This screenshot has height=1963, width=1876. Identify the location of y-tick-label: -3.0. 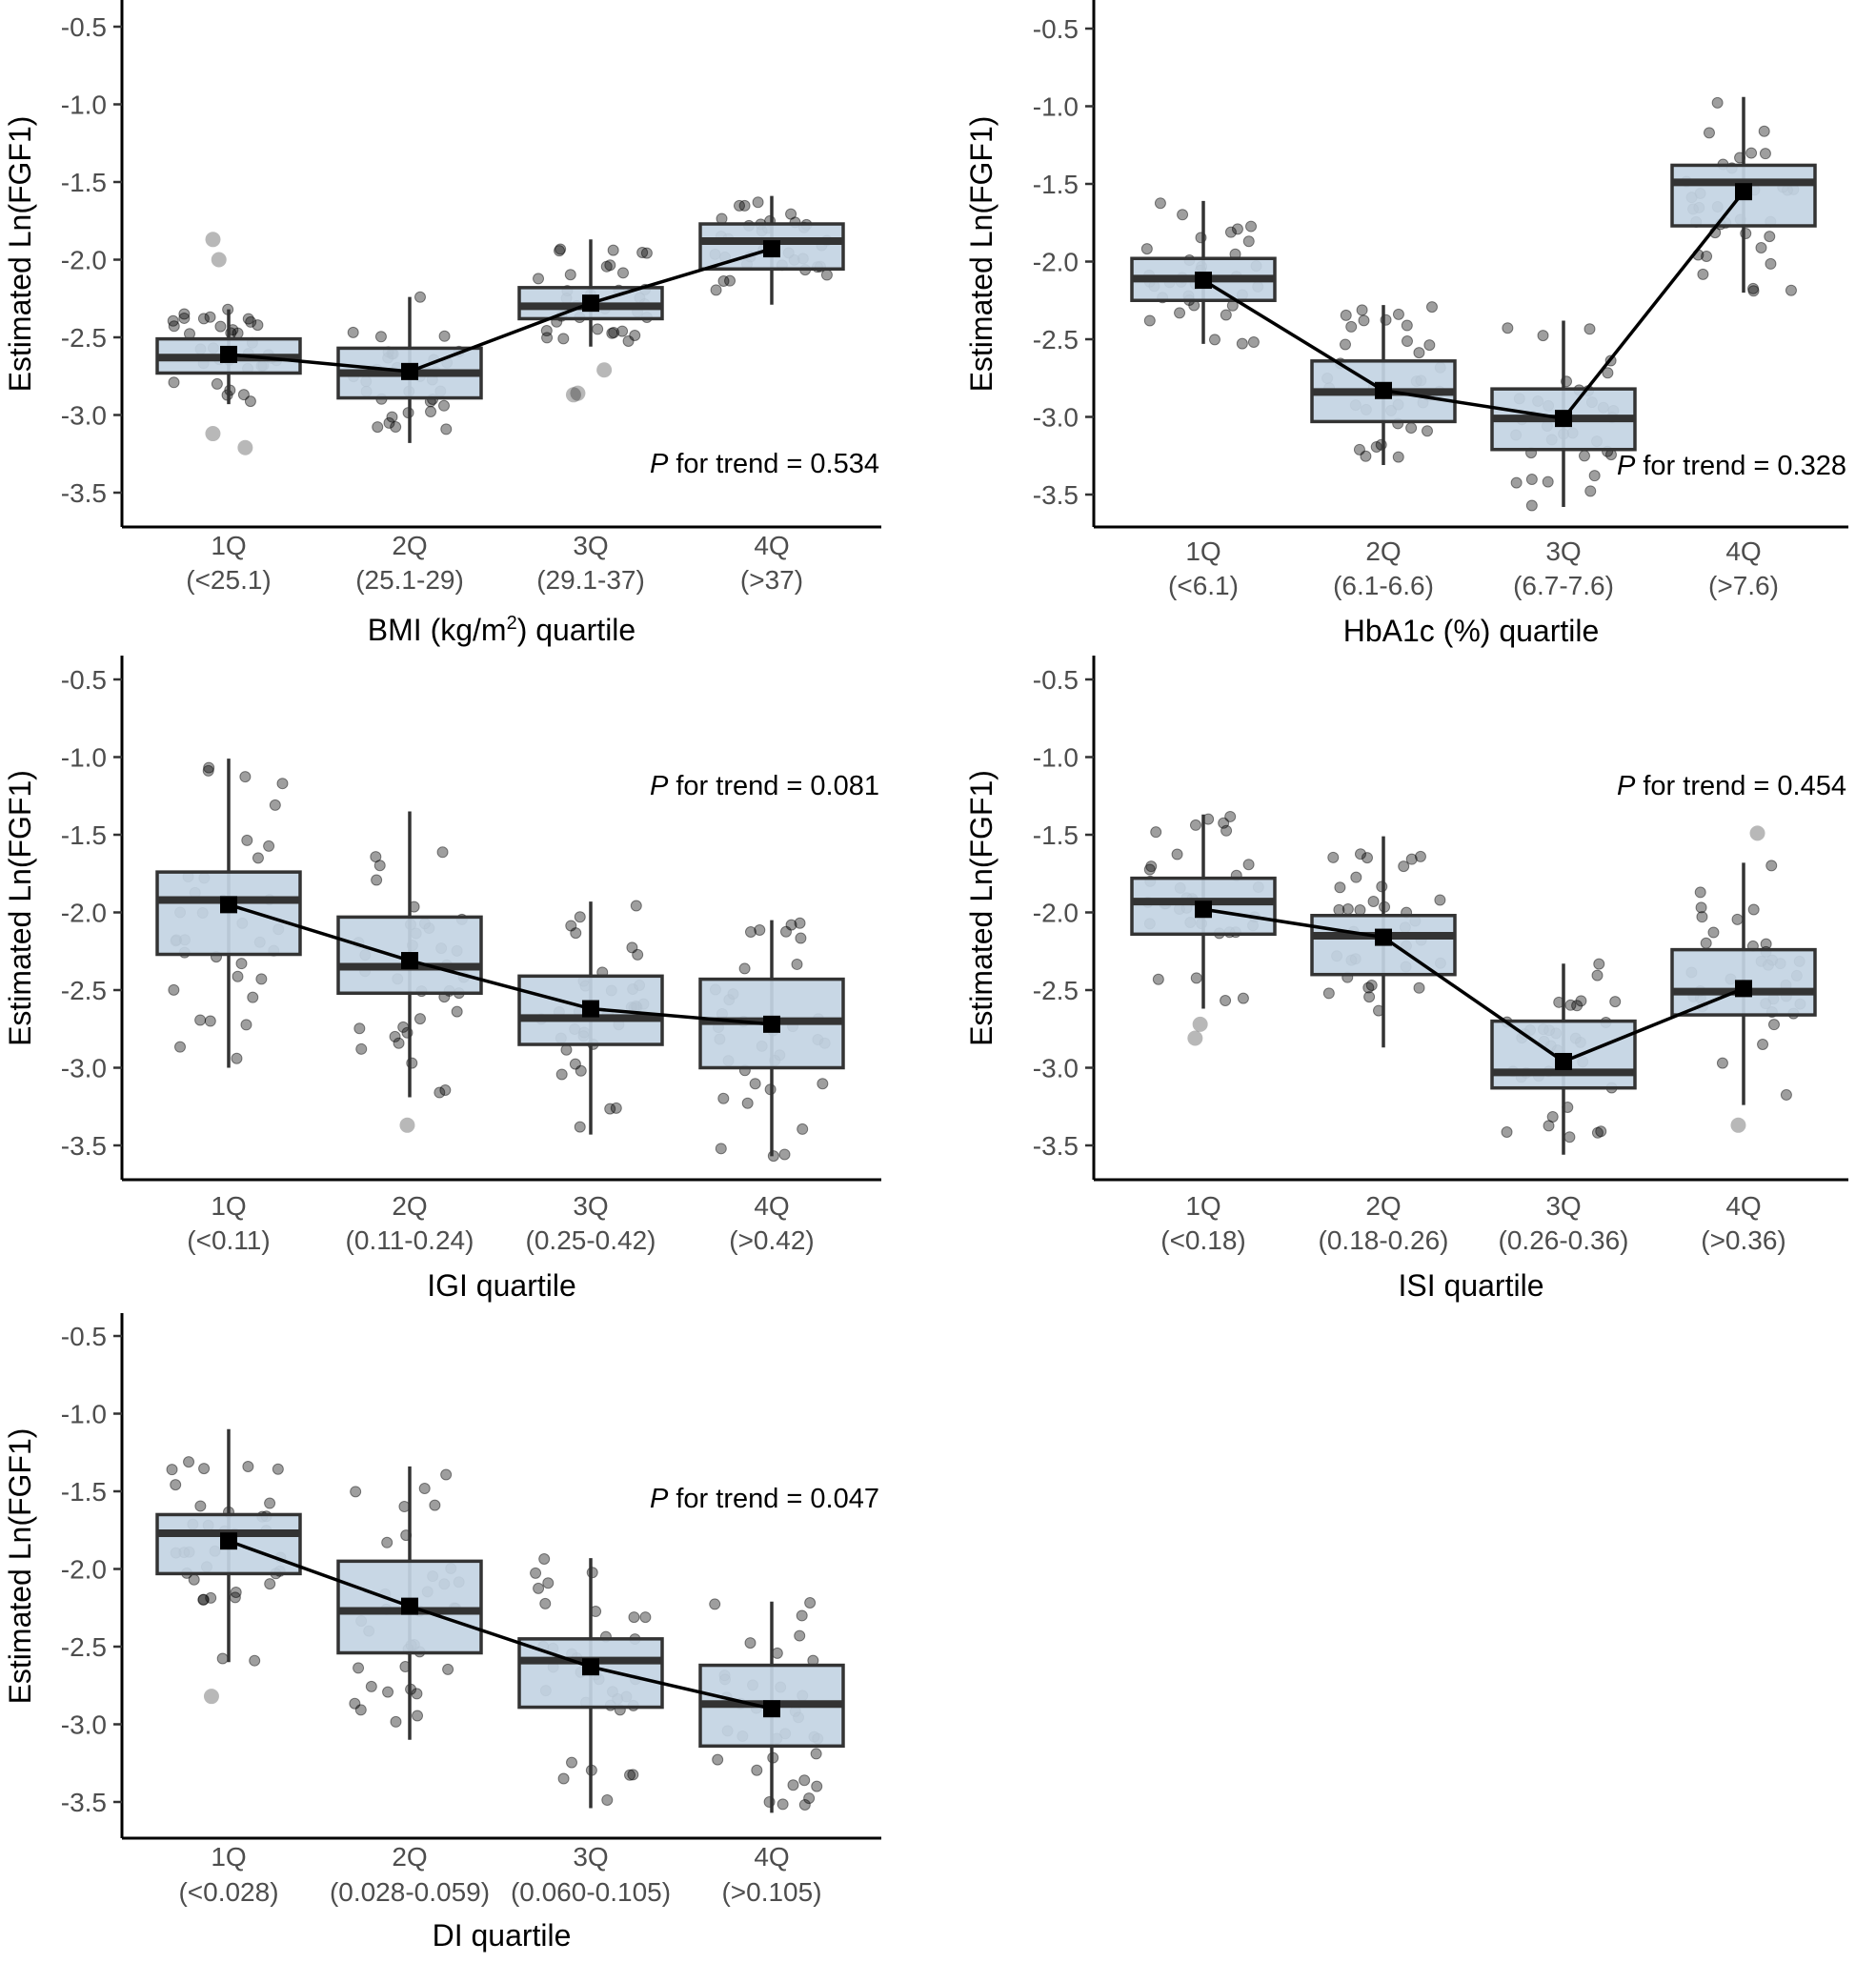
(1056, 418).